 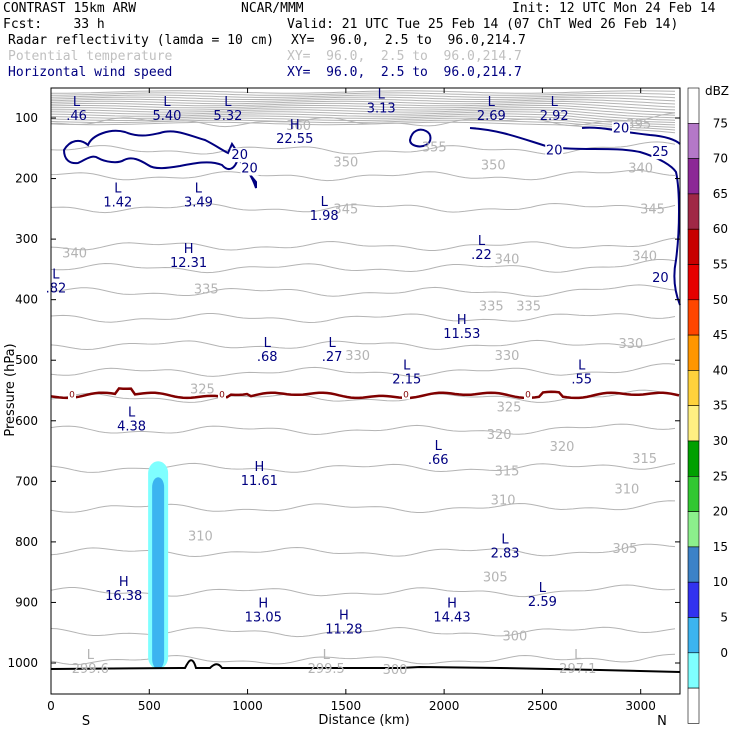 I want to click on colorbar-label: 10, so click(x=720, y=582).